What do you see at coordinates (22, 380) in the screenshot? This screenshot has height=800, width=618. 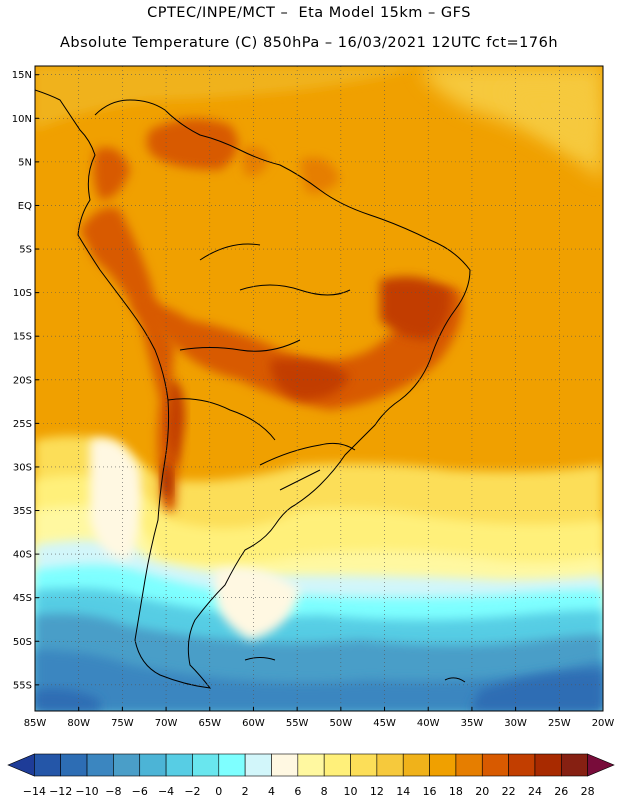 I see `latitude-label: 20S` at bounding box center [22, 380].